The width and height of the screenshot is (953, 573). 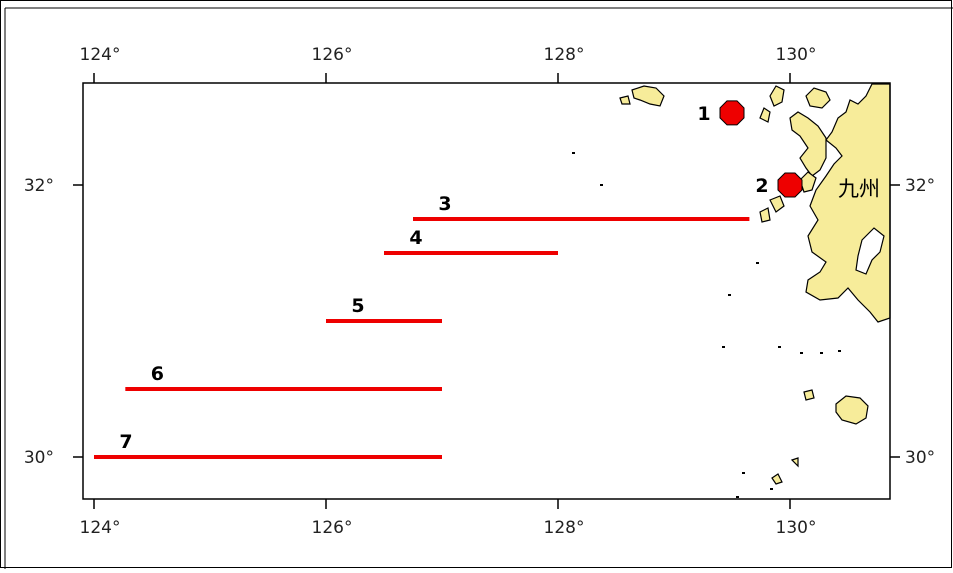 I want to click on x-tick-label-top: 130°, so click(x=796, y=55).